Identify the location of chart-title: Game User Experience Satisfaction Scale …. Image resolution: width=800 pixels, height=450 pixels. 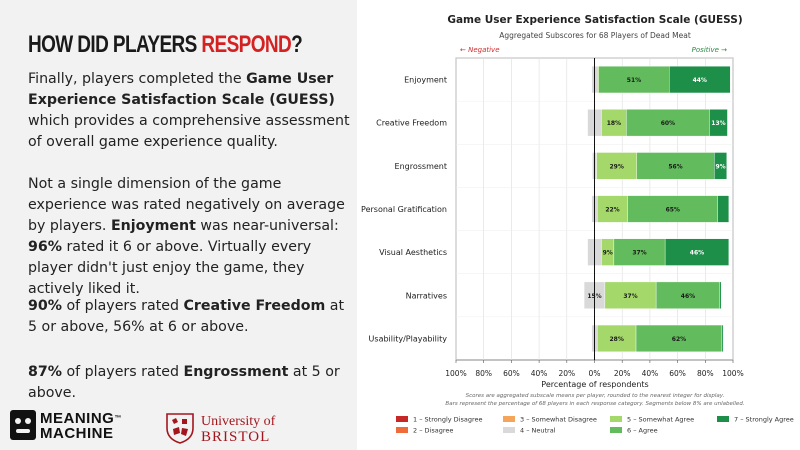
(594, 20).